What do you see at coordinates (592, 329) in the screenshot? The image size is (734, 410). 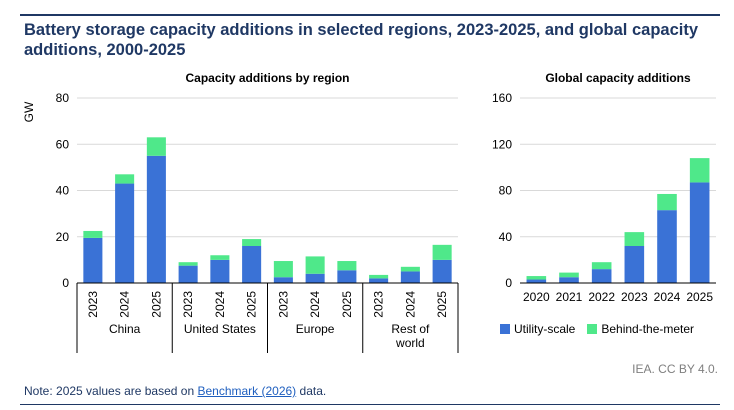 I see `legend-swatch-btm` at bounding box center [592, 329].